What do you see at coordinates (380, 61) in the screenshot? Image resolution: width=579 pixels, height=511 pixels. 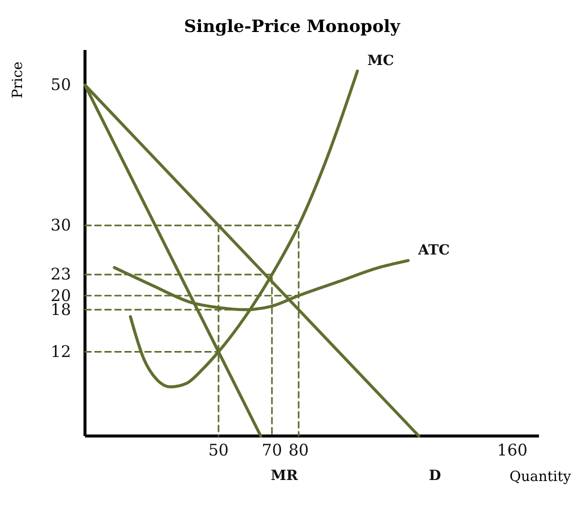 I see `series-label: MC` at bounding box center [380, 61].